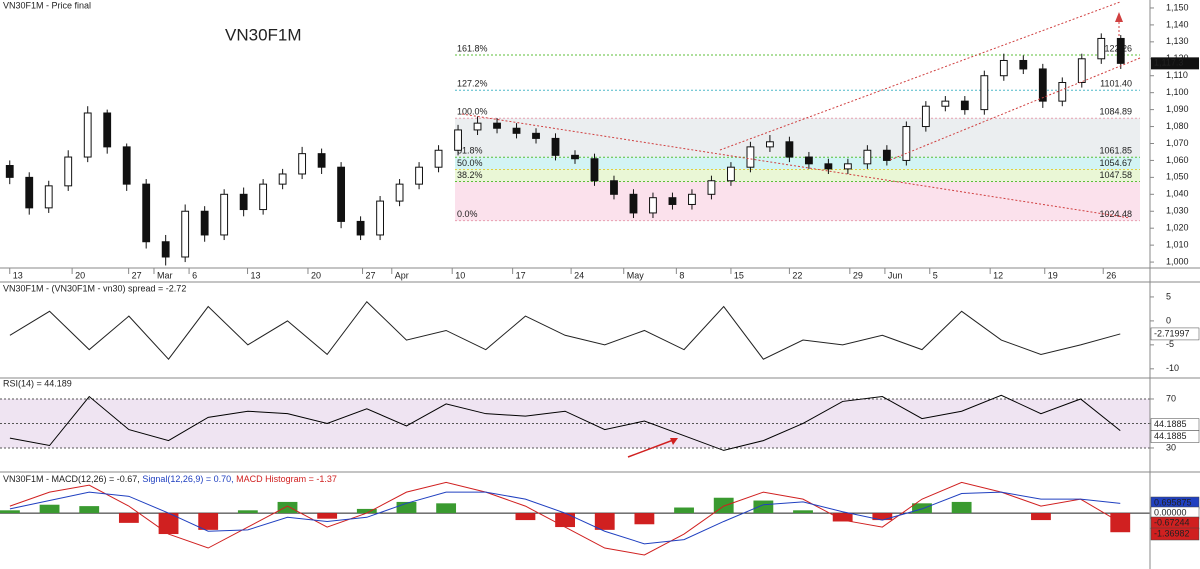 The image size is (1200, 569). What do you see at coordinates (1168, 320) in the screenshot?
I see `y-tick-label: 0` at bounding box center [1168, 320].